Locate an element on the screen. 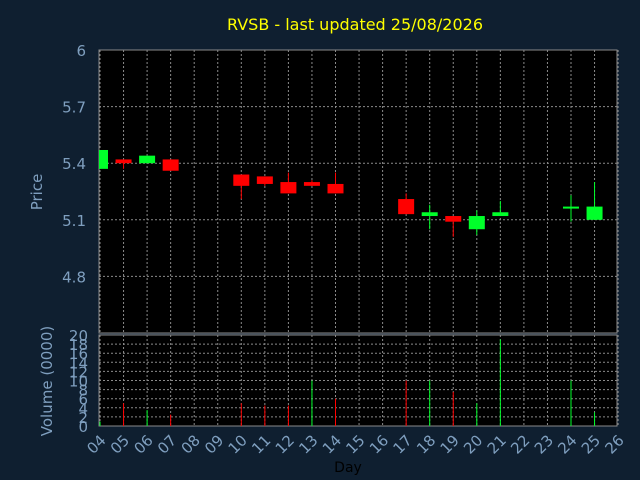 The width and height of the screenshot is (640, 480). volume-tick-label: 18 is located at coordinates (78, 345).